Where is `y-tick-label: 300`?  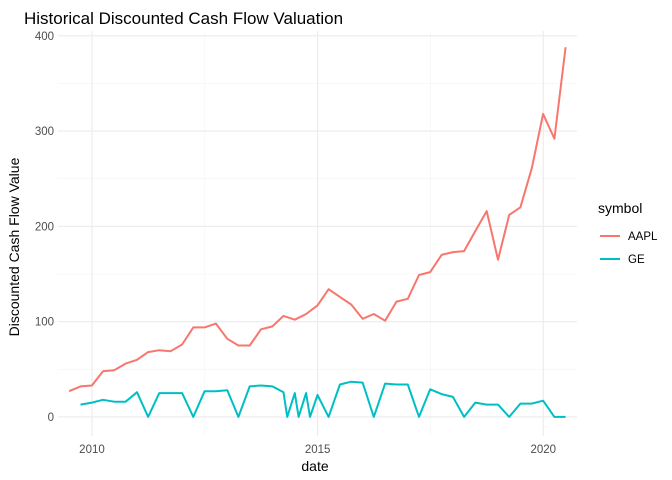
y-tick-label: 300 is located at coordinates (44, 132).